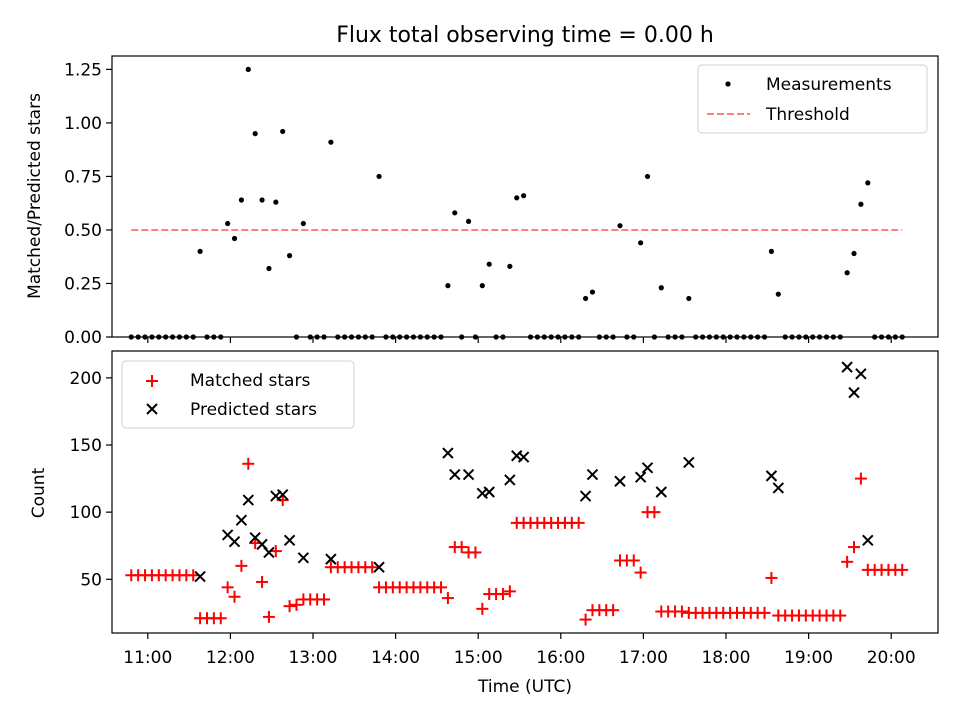  What do you see at coordinates (253, 410) in the screenshot?
I see `legend-predicted-label: Predicted stars` at bounding box center [253, 410].